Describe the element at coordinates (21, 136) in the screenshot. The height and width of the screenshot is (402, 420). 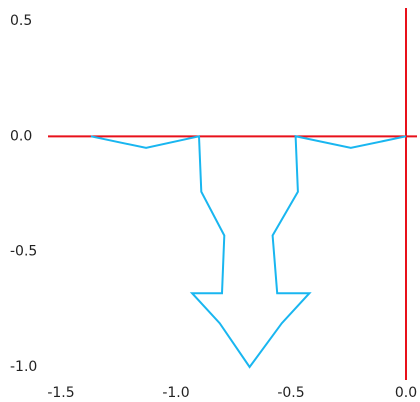
I see `y-tick-label: 0.0` at that location.